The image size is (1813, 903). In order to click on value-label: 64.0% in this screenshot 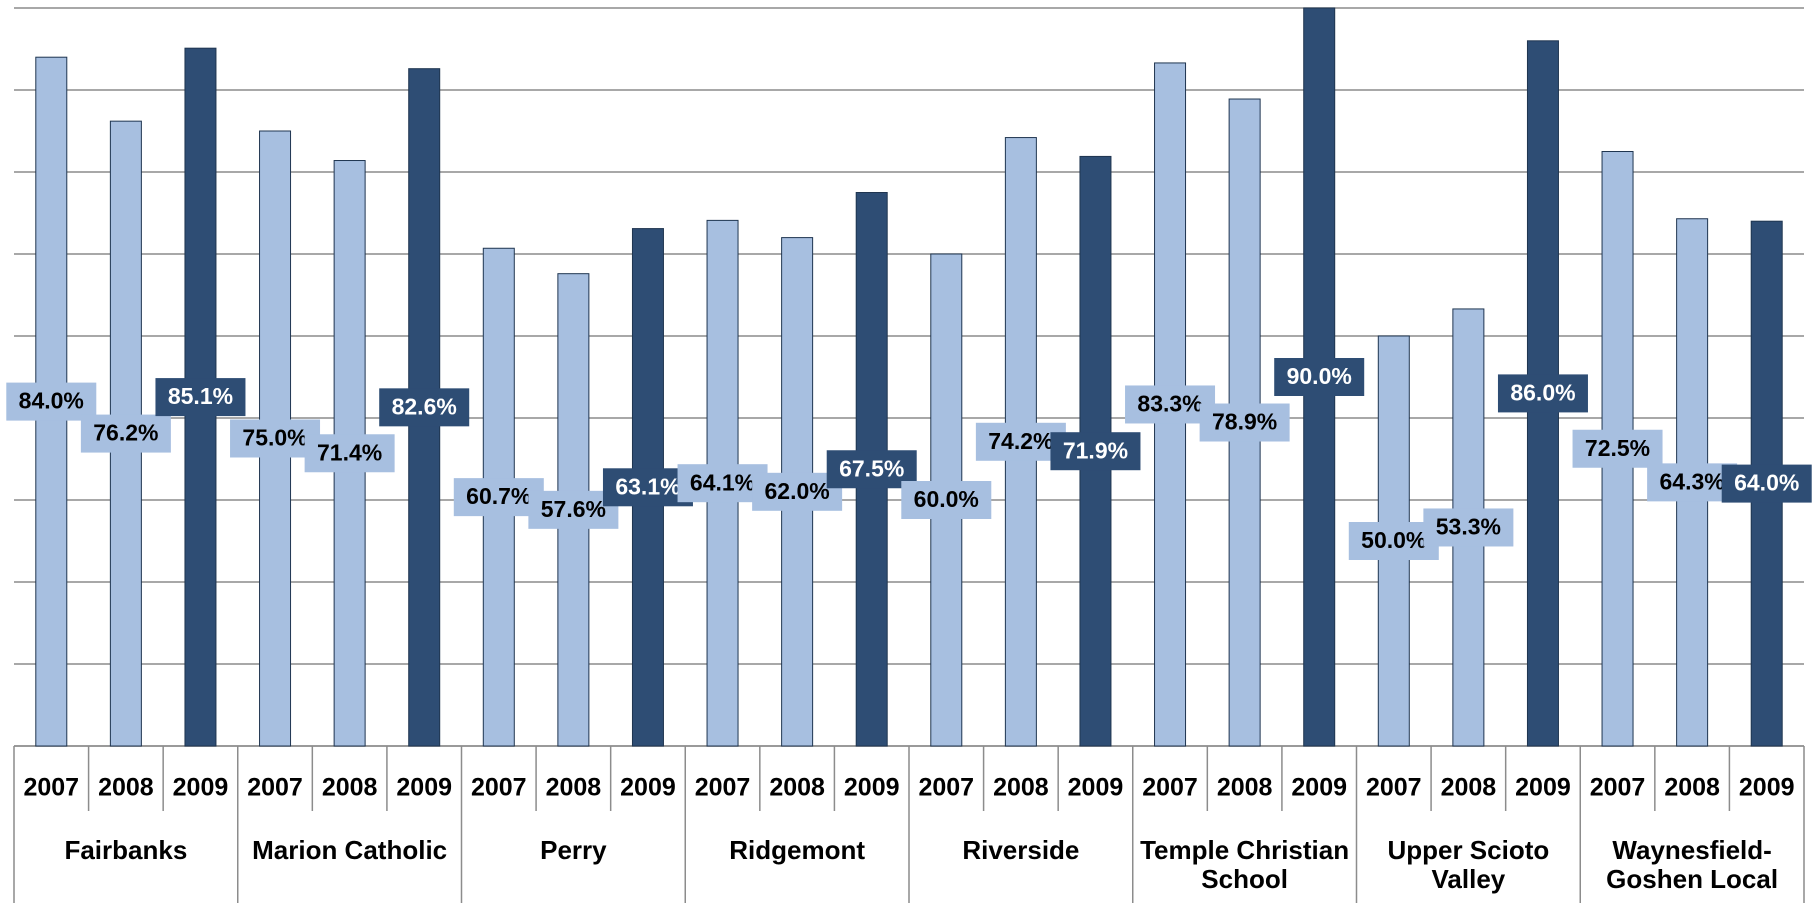, I will do `click(1766, 483)`.